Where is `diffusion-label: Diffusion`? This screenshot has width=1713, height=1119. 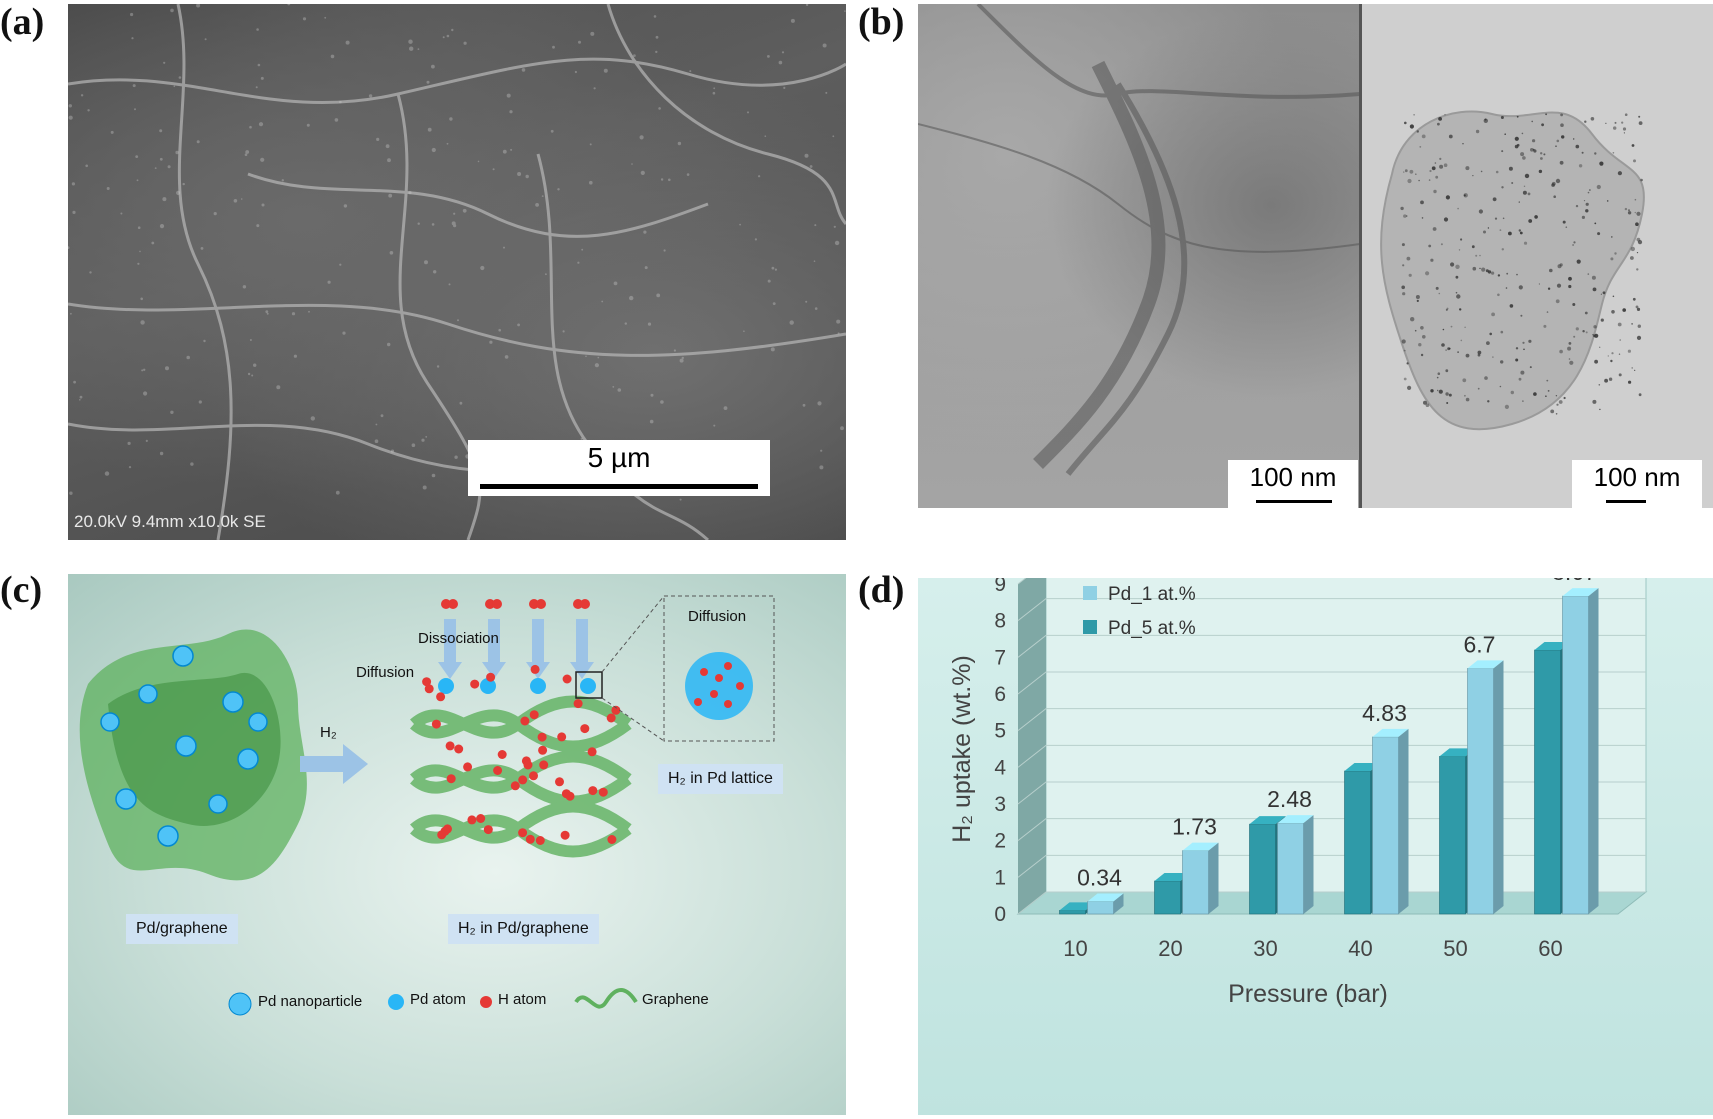
diffusion-label: Diffusion is located at coordinates (385, 672).